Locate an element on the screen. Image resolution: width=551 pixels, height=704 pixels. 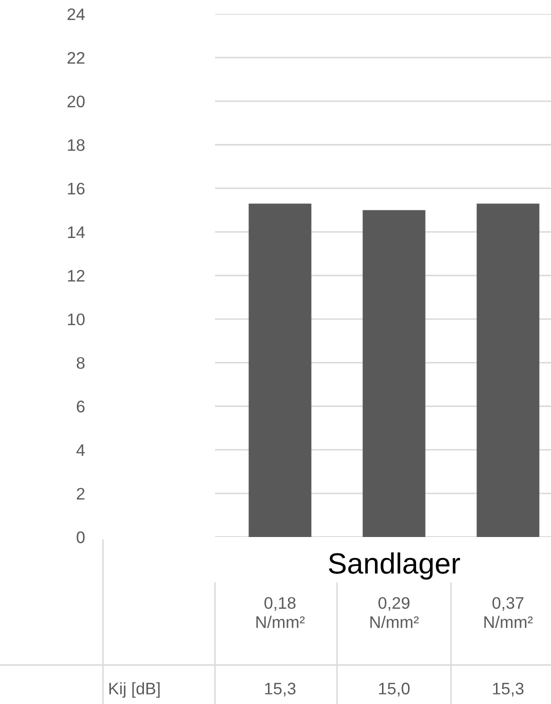
x-tick-label: 0,18 N/mm² is located at coordinates (280, 612).